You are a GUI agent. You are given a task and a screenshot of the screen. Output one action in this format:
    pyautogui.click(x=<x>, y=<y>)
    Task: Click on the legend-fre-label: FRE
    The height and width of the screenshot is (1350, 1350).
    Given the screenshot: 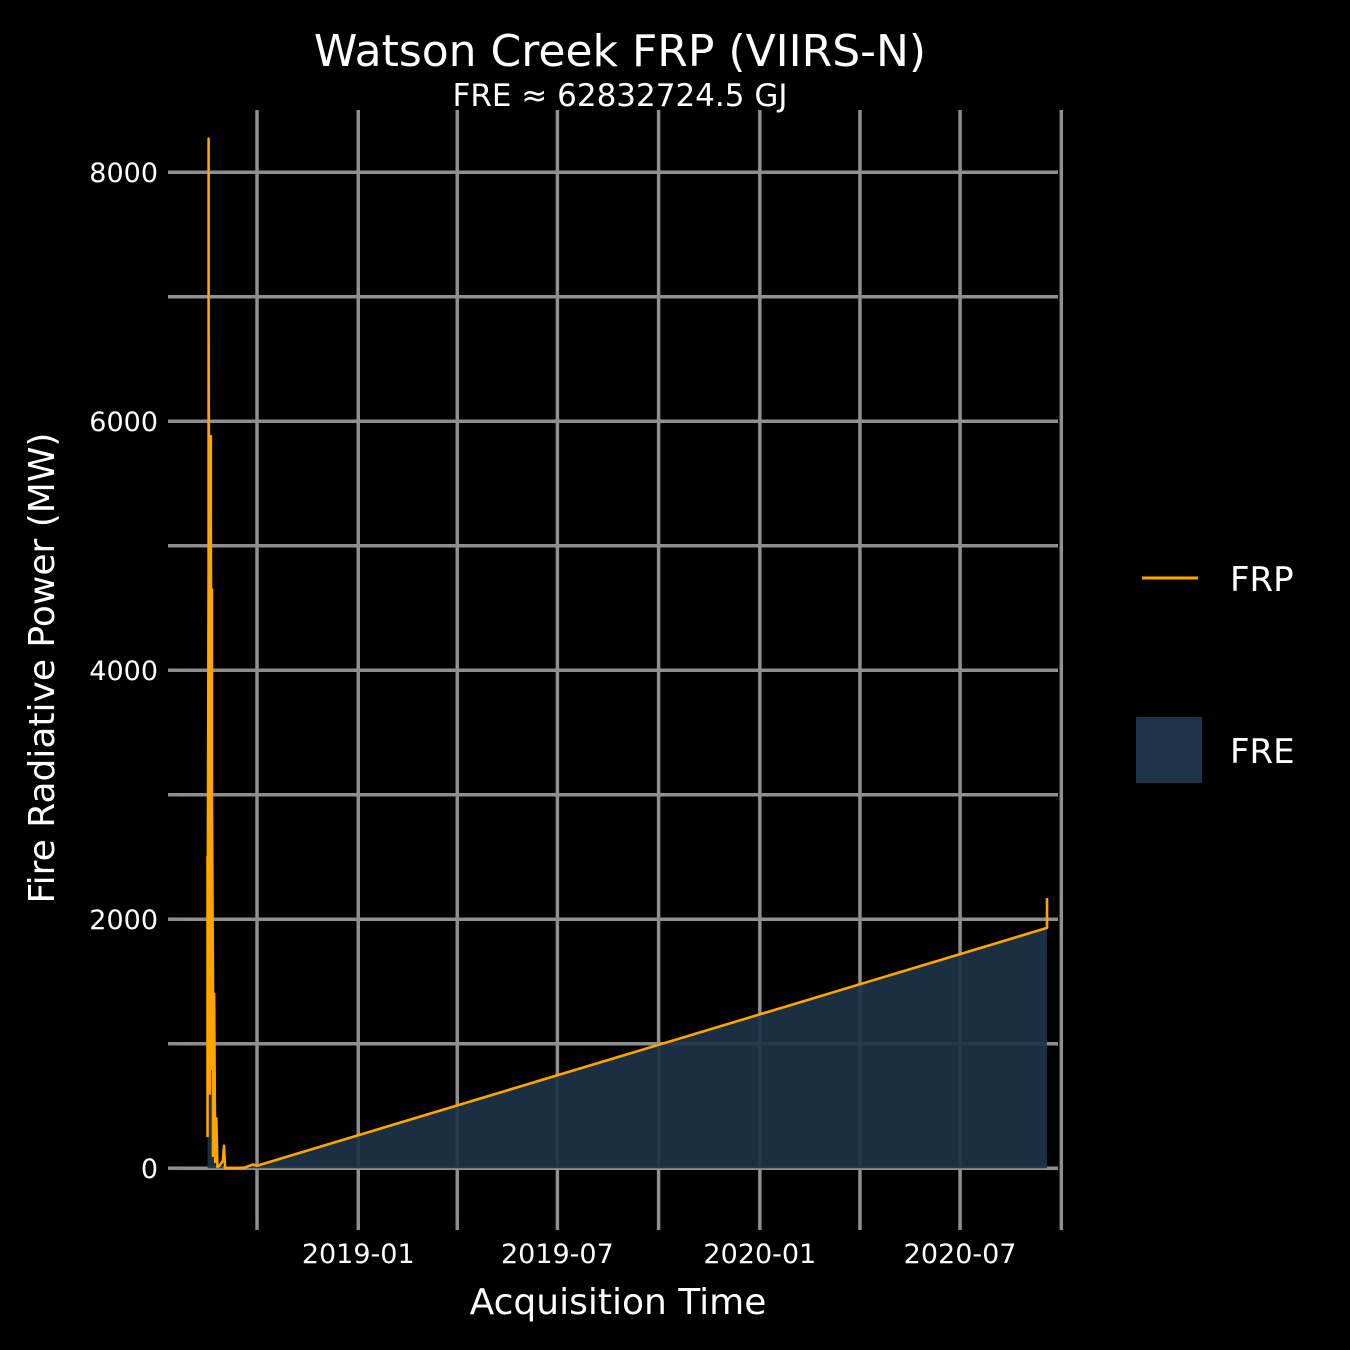 What is the action you would take?
    pyautogui.click(x=1262, y=752)
    